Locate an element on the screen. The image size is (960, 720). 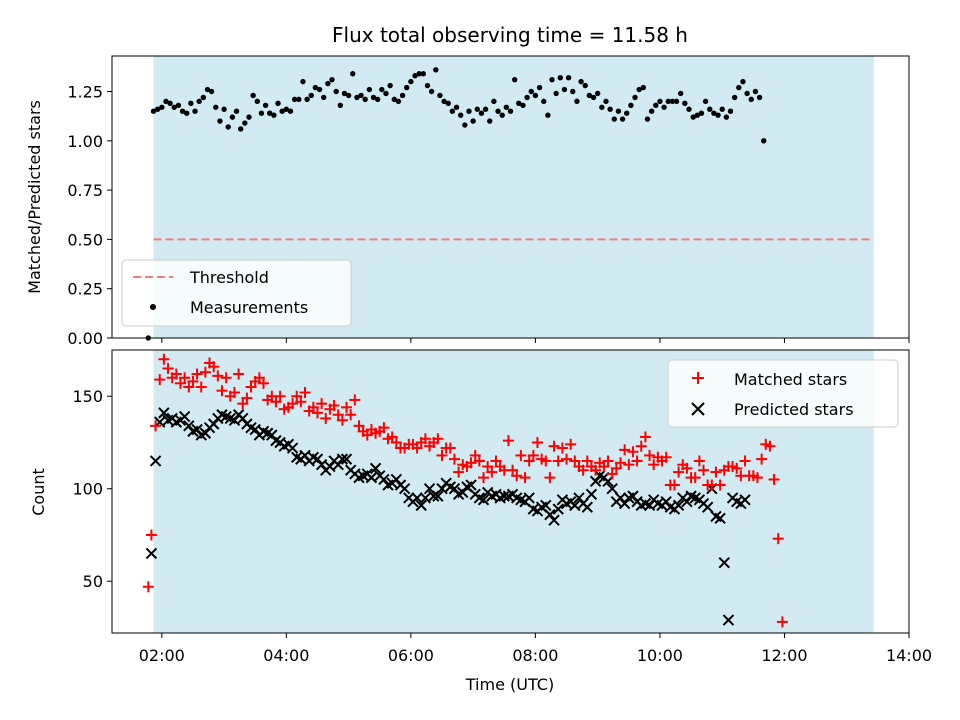
bottom-y-tick-label: 50 is located at coordinates (93, 581).